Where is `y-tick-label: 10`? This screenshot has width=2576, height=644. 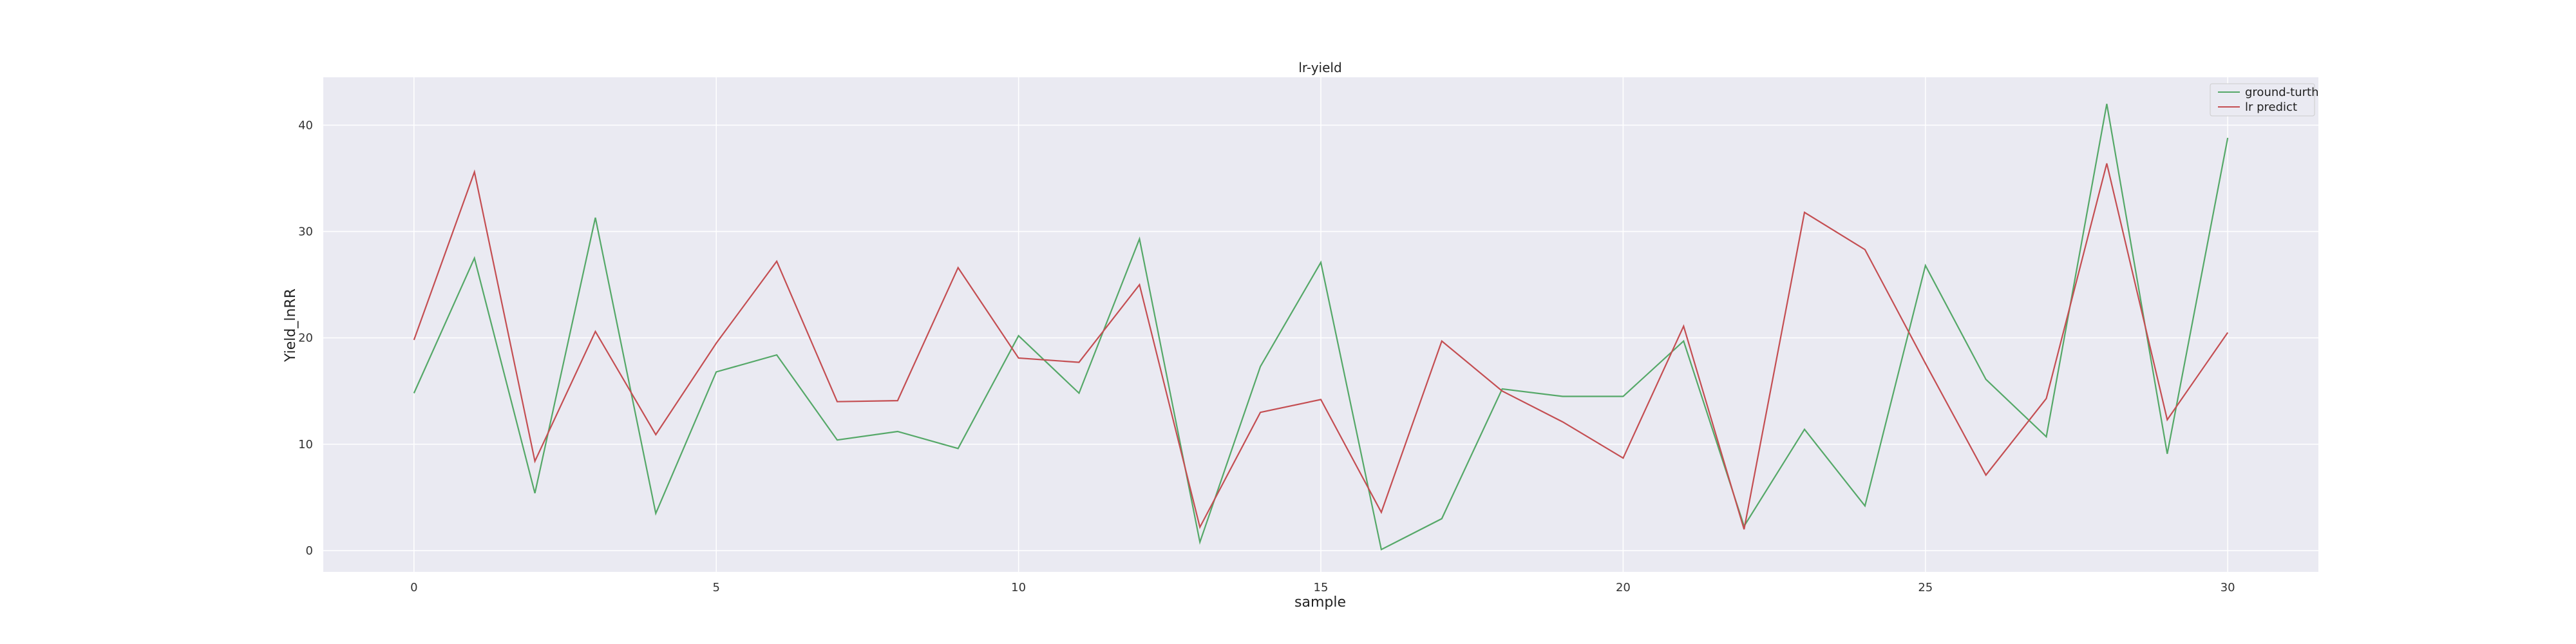
y-tick-label: 10 is located at coordinates (305, 445).